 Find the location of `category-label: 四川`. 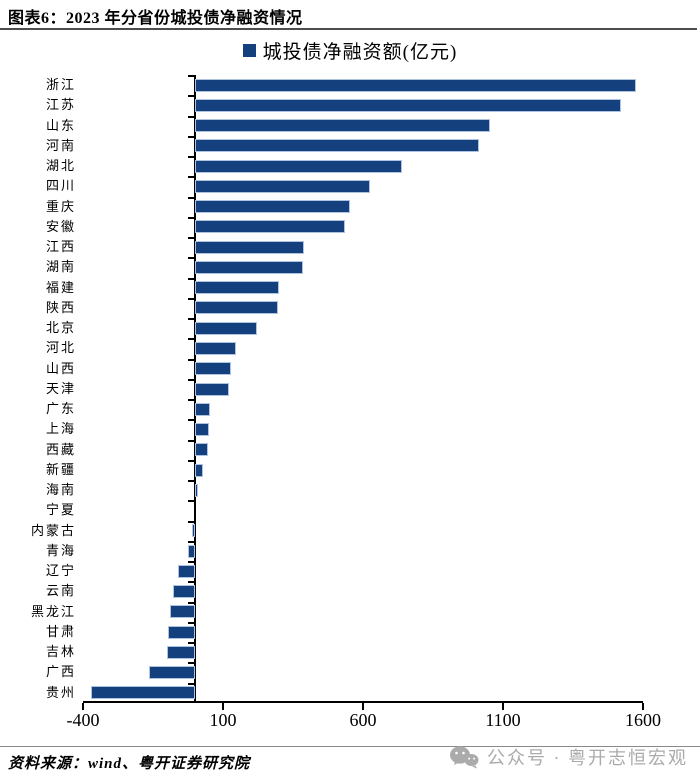

category-label: 四川 is located at coordinates (60, 186).